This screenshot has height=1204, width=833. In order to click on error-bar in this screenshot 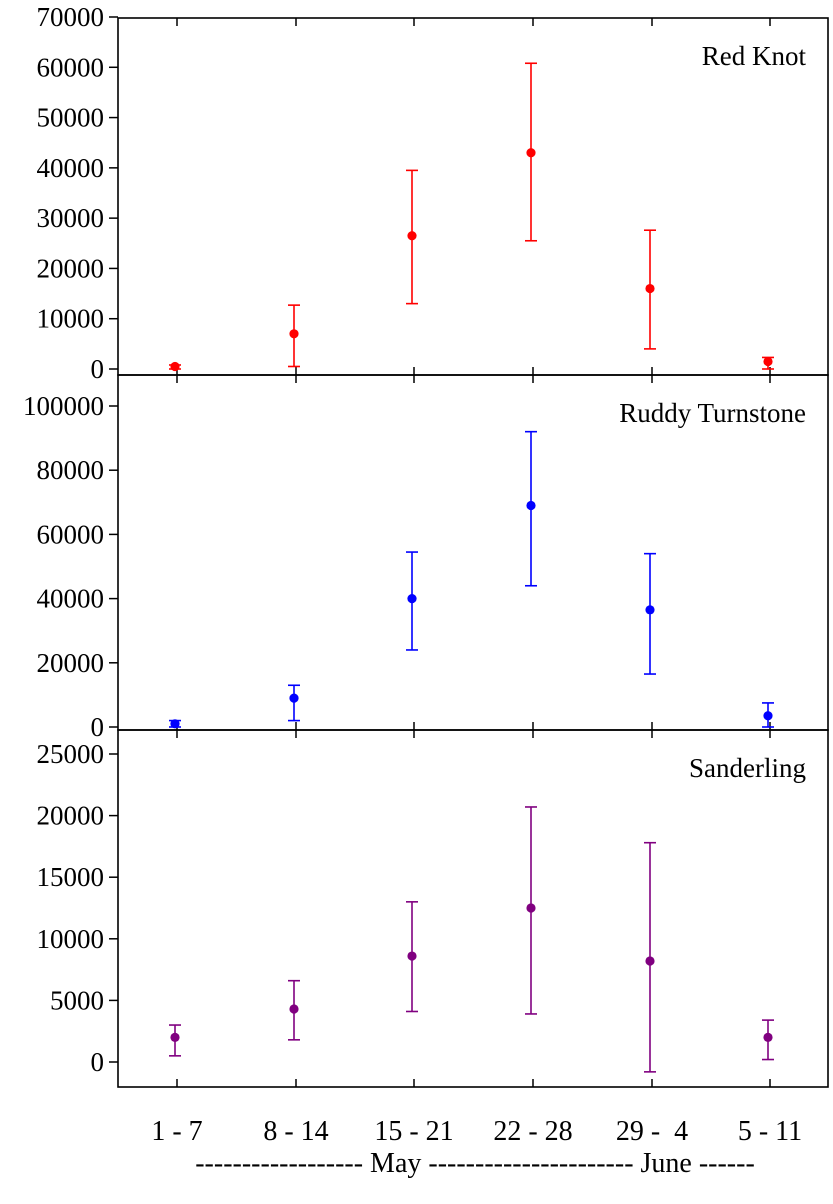, I will do `click(294, 703)`.